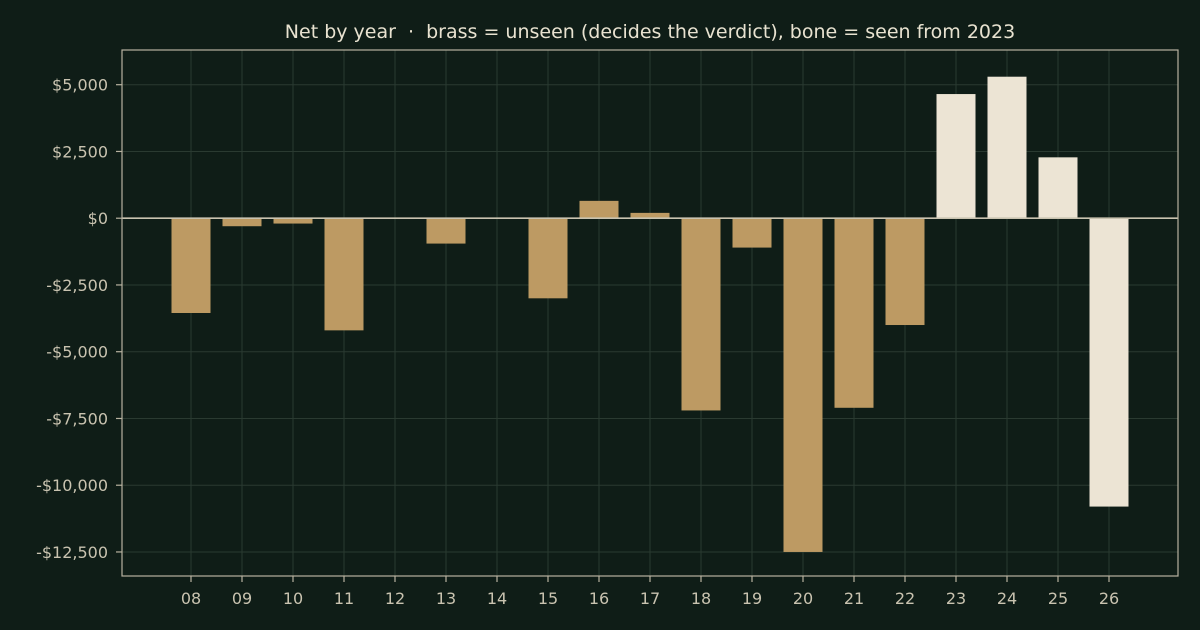 The height and width of the screenshot is (630, 1200). I want to click on x-tick-label: 18, so click(701, 598).